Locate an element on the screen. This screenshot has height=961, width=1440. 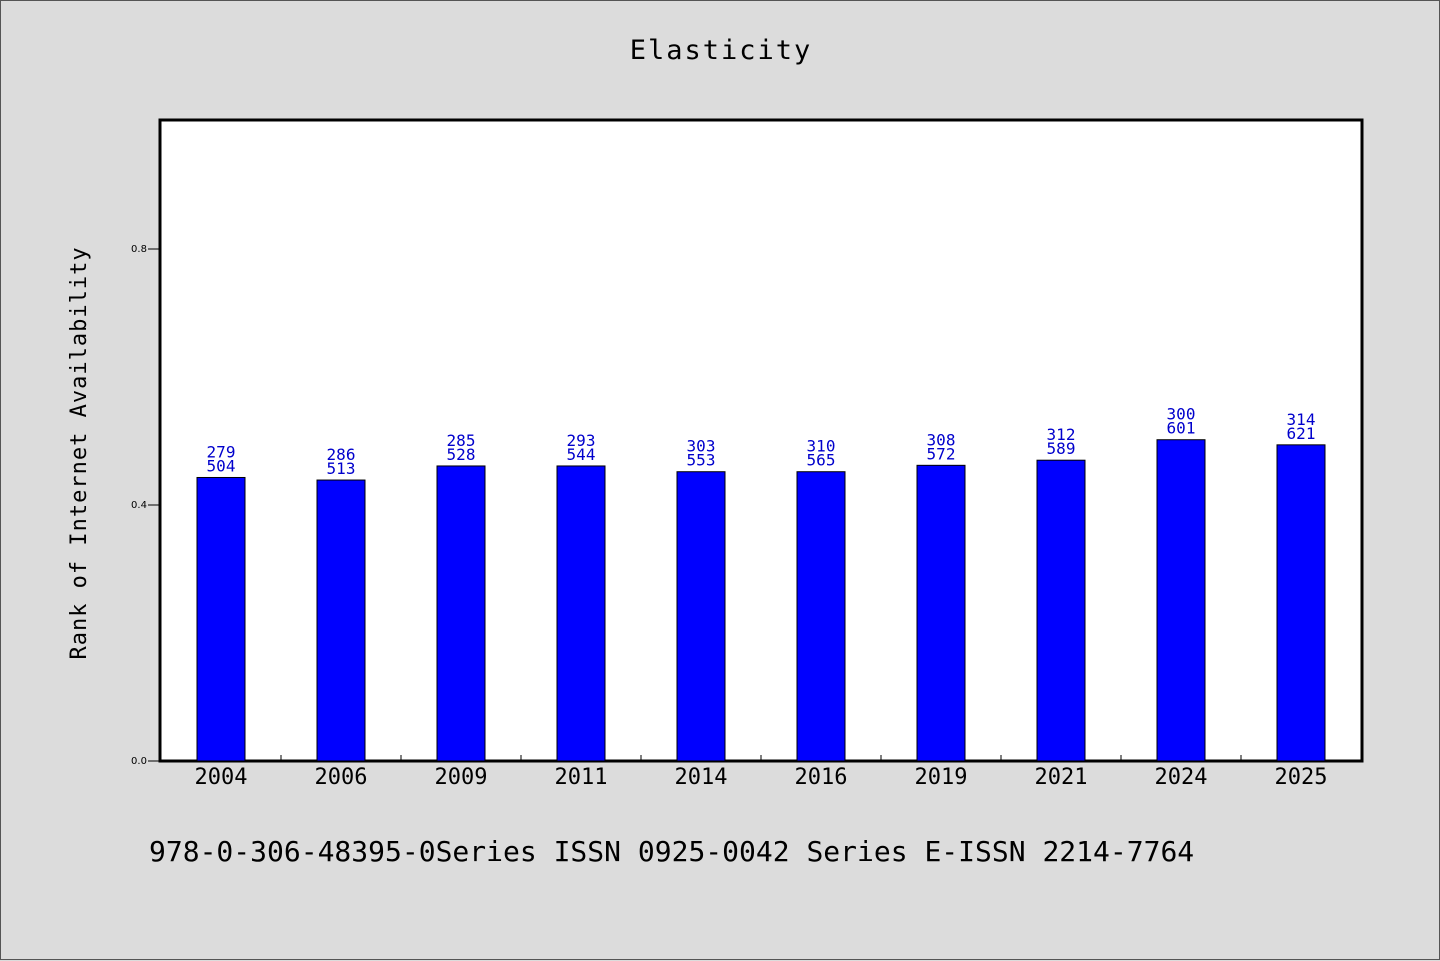
bar-label-lower: 513 is located at coordinates (341, 468).